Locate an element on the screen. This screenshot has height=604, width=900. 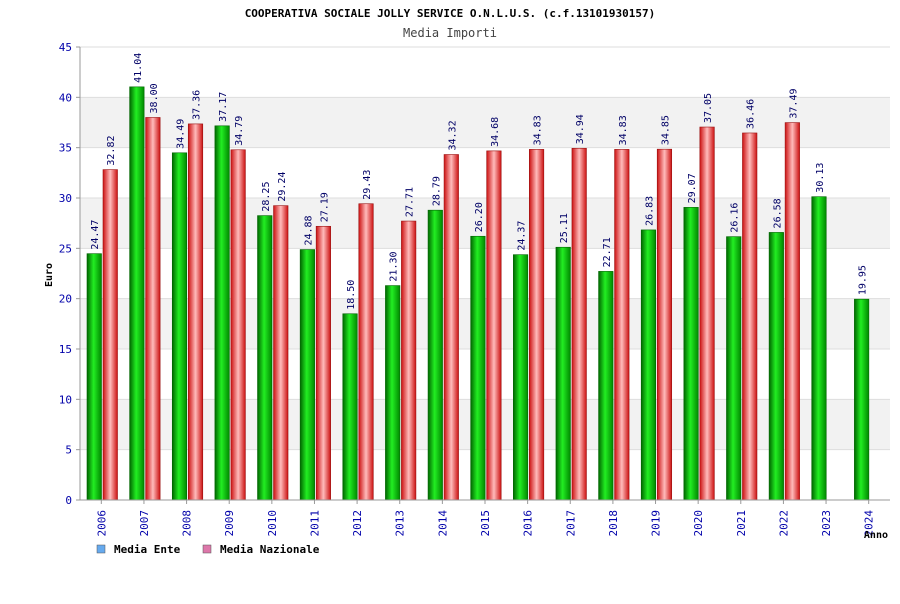
x-tick-label: 2024 is located at coordinates (869, 523).